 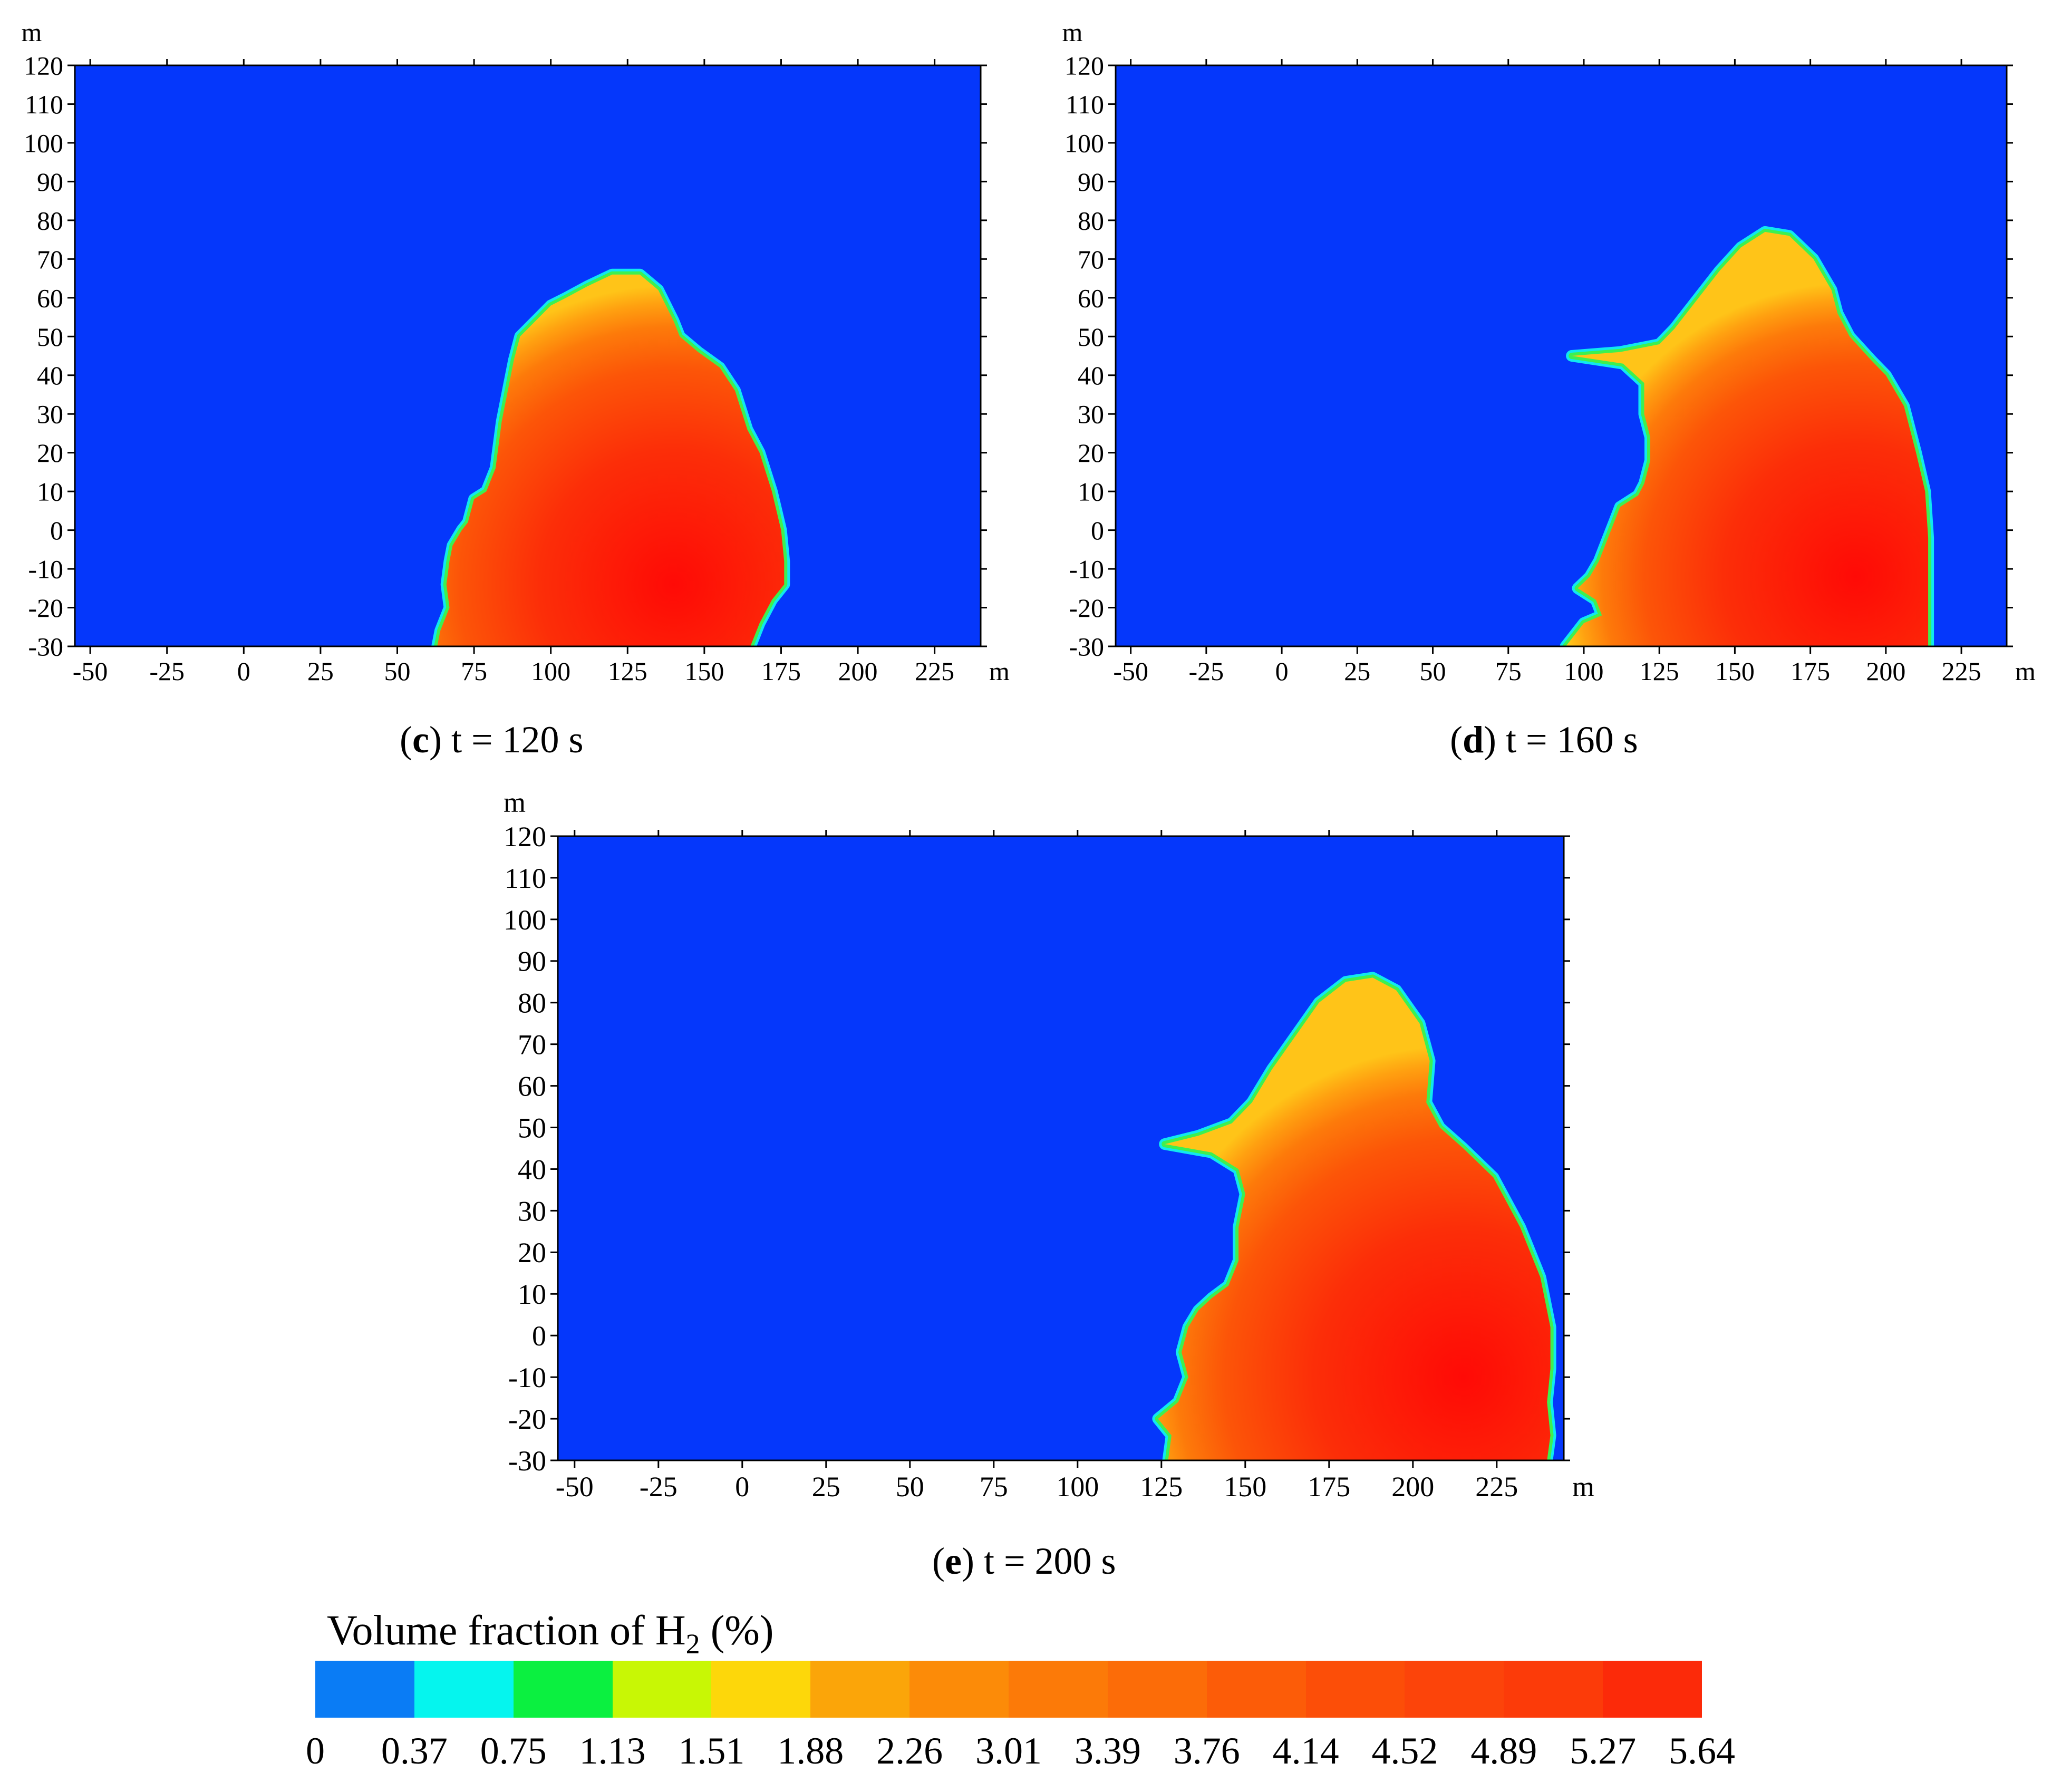 I want to click on legend-value-label: 0.75, so click(x=513, y=1751).